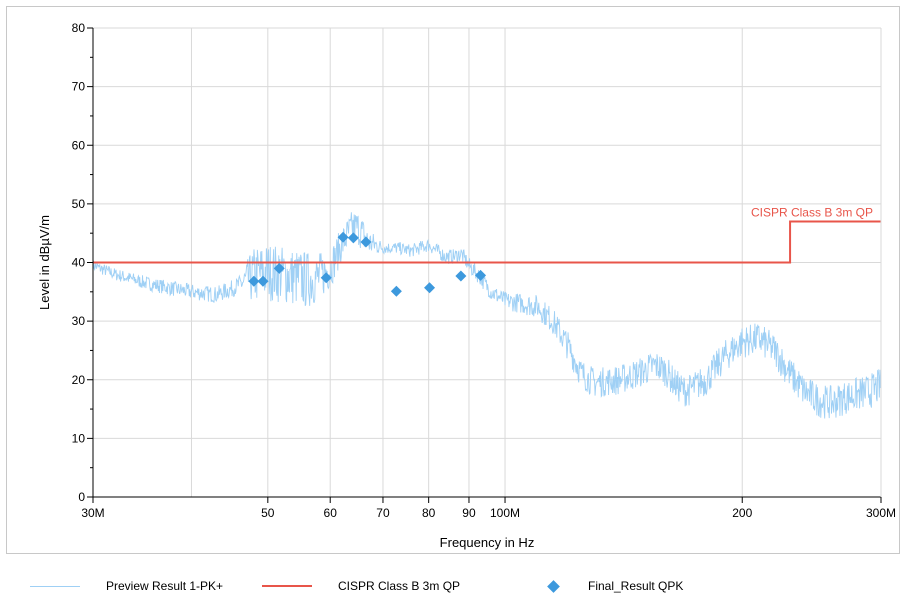  I want to click on legend-item-limit: CISPR Class B 3m QP, so click(361, 586).